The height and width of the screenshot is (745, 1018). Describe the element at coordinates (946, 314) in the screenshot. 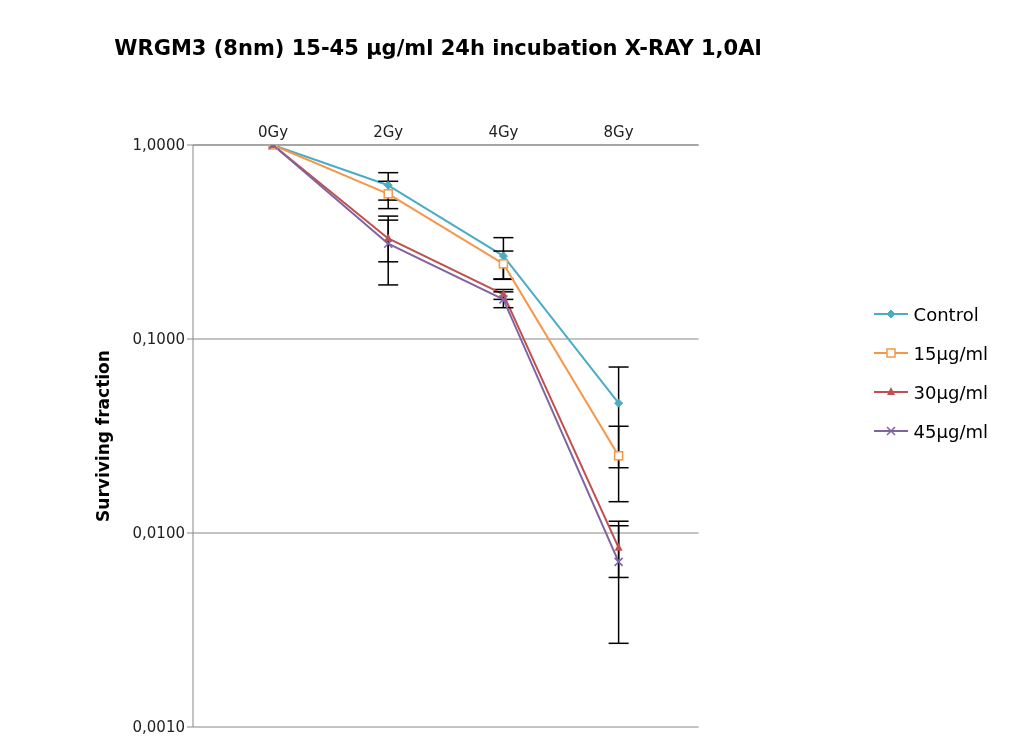

I see `legend-label: Control` at that location.